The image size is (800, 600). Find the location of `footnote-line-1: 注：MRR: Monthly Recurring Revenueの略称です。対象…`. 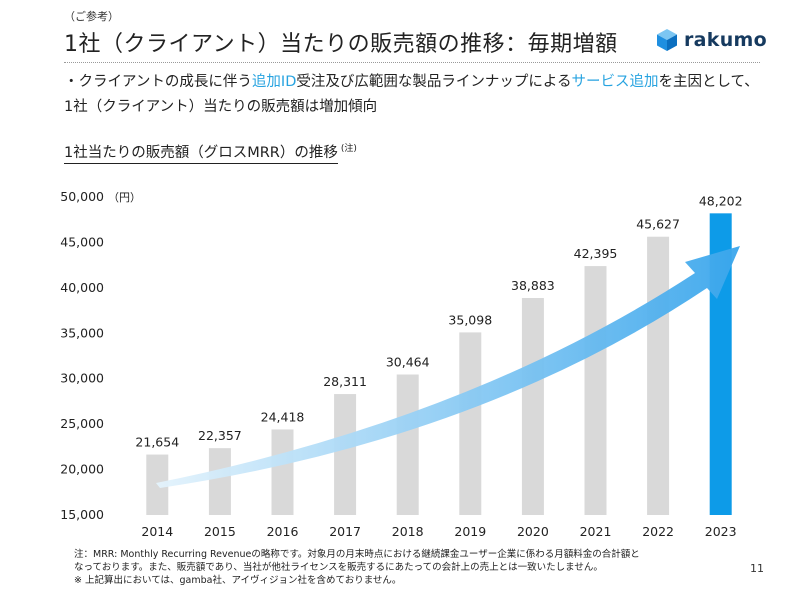

footnote-line-1: 注：MRR: Monthly Recurring Revenueの略称です。対象… is located at coordinates (357, 554).